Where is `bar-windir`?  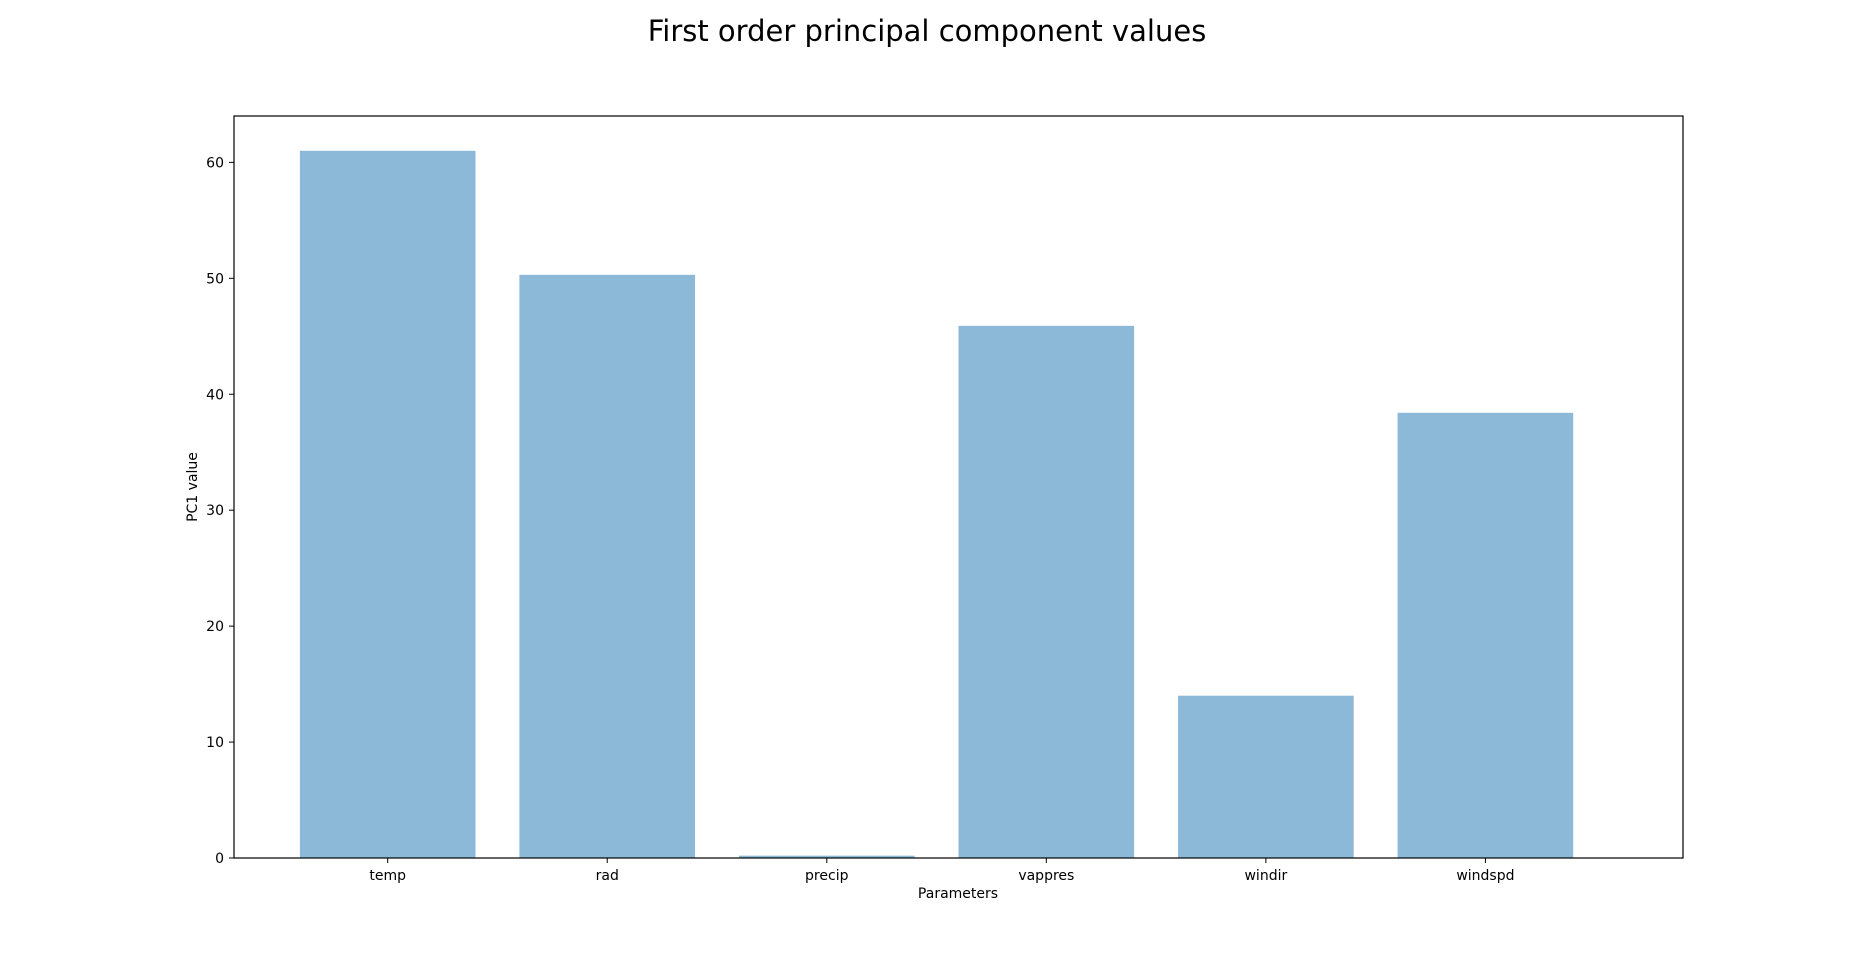
bar-windir is located at coordinates (1266, 776).